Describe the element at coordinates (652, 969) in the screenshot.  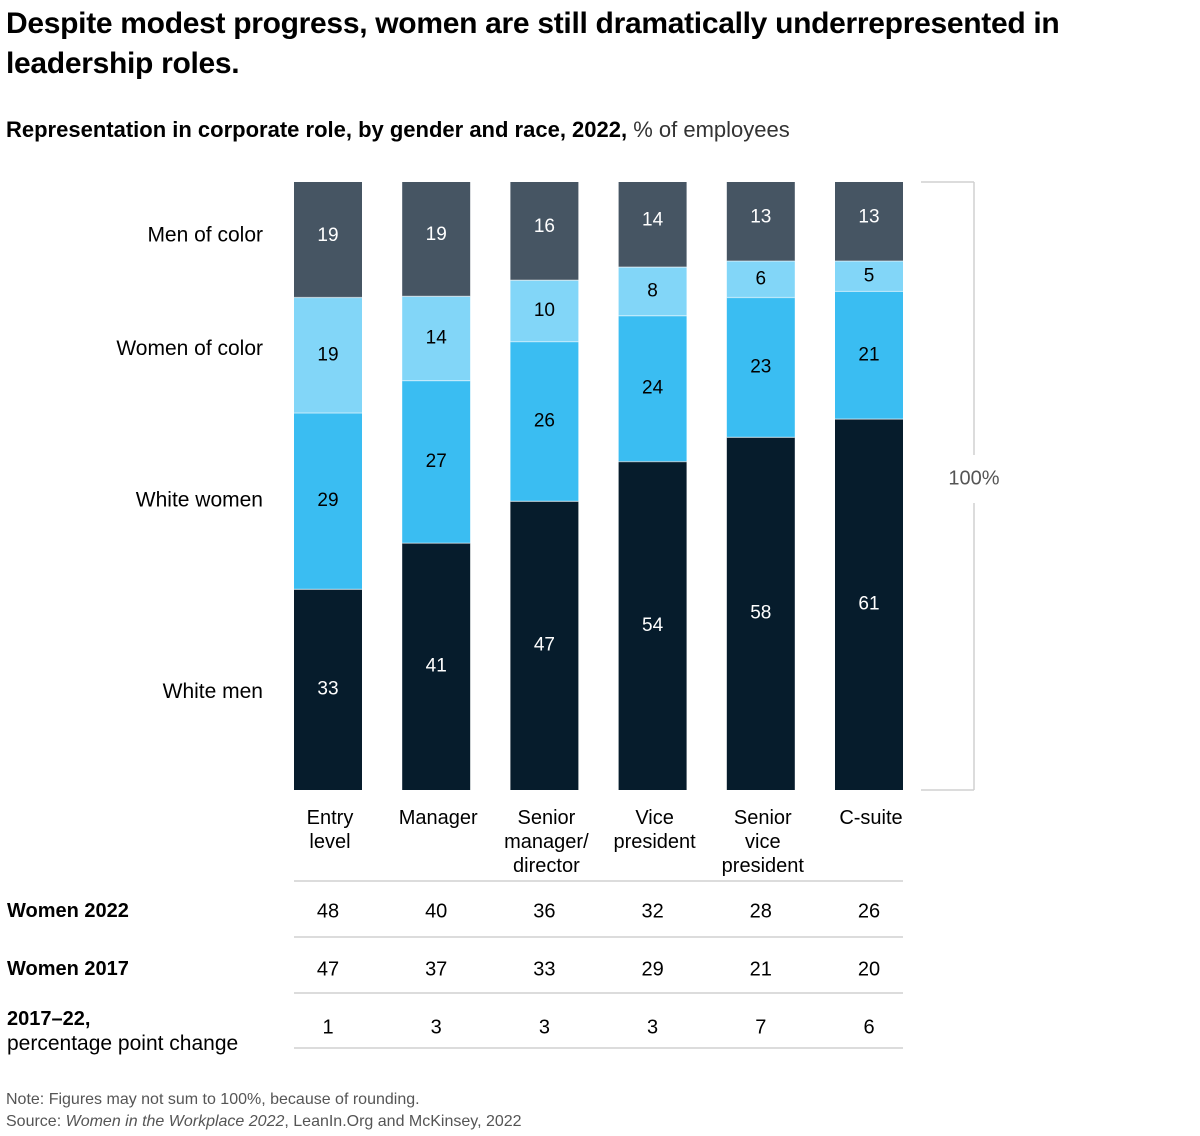
I see `table-cell: 29` at that location.